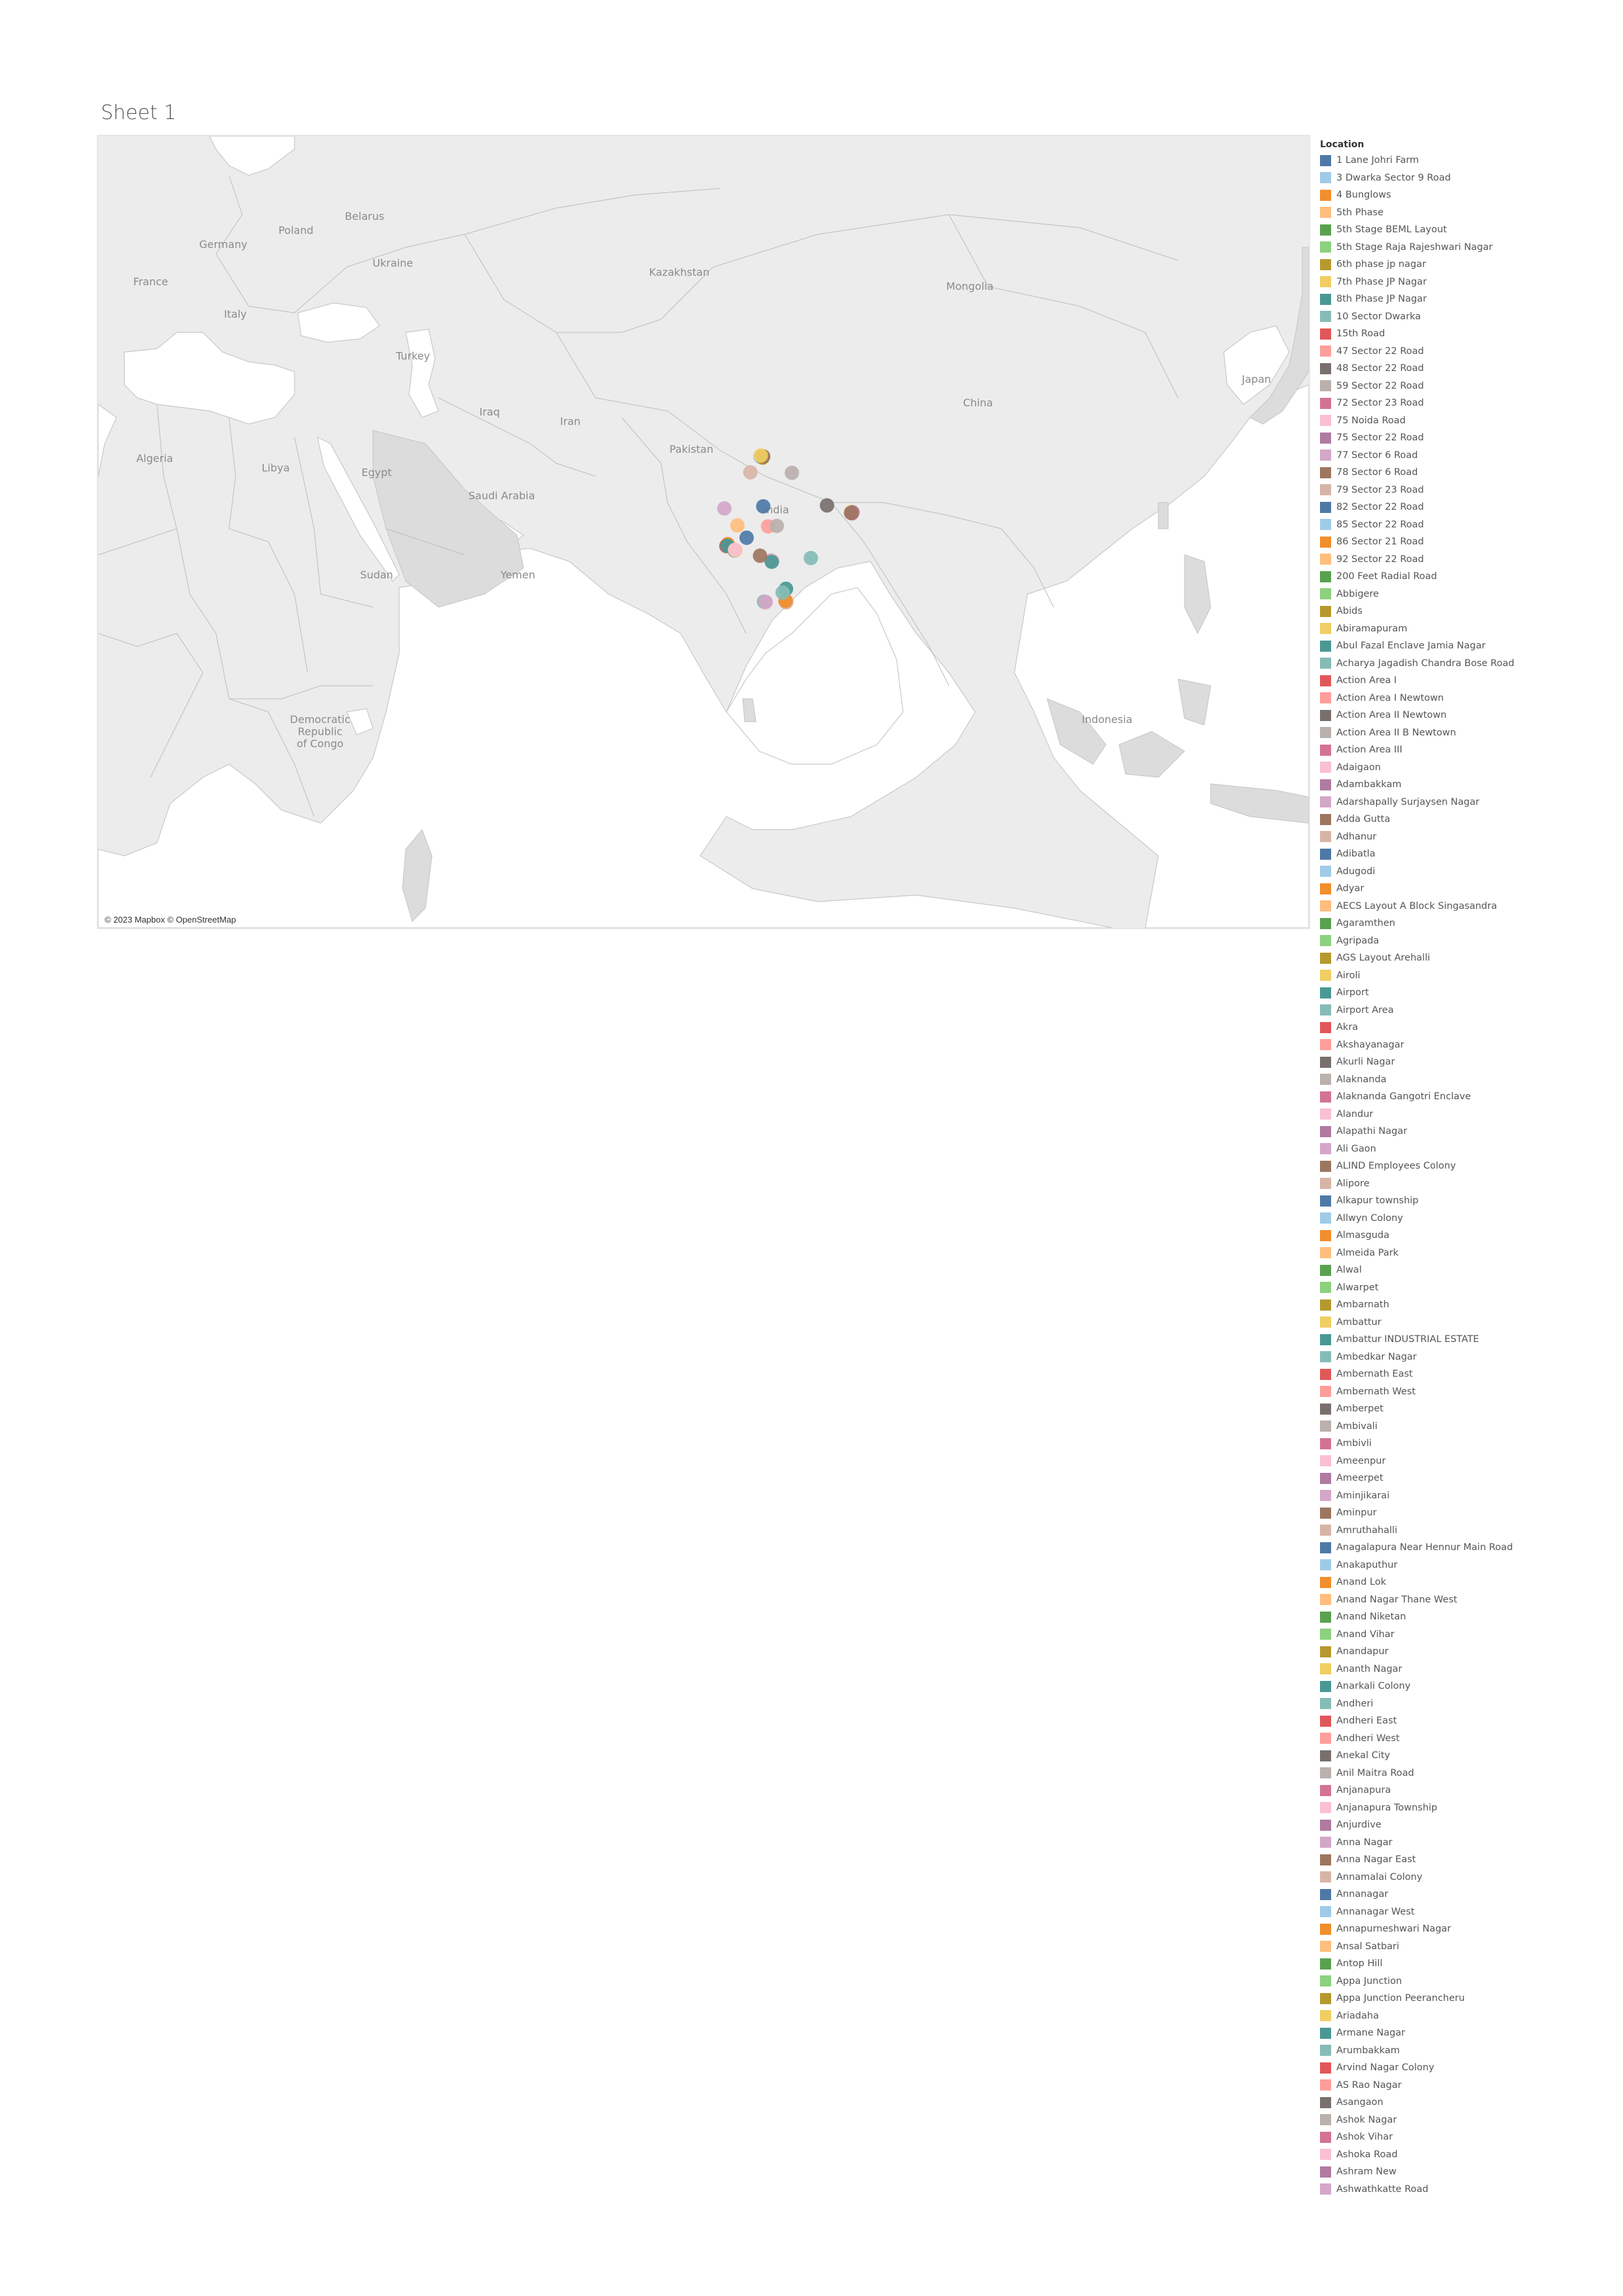 The height and width of the screenshot is (2296, 1623). I want to click on legend-item: Anna Nagar East, so click(1464, 1860).